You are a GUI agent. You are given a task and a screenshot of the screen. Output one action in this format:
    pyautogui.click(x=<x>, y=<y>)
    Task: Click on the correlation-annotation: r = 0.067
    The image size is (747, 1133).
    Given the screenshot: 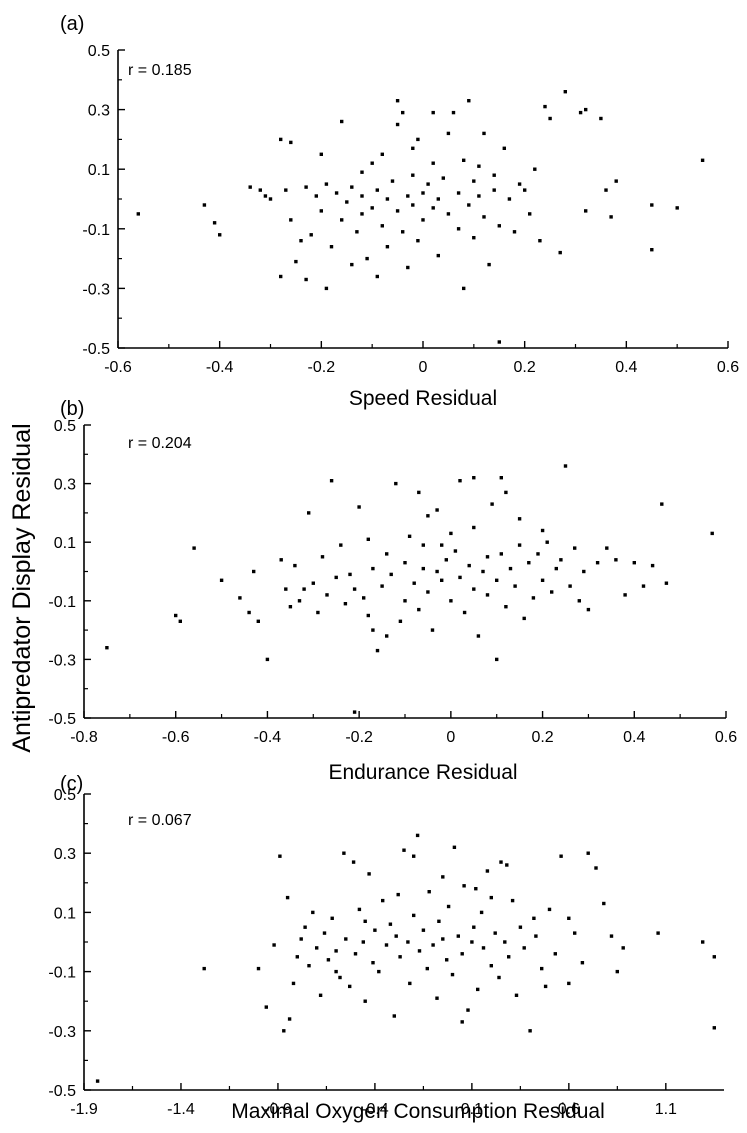 What is the action you would take?
    pyautogui.click(x=160, y=820)
    